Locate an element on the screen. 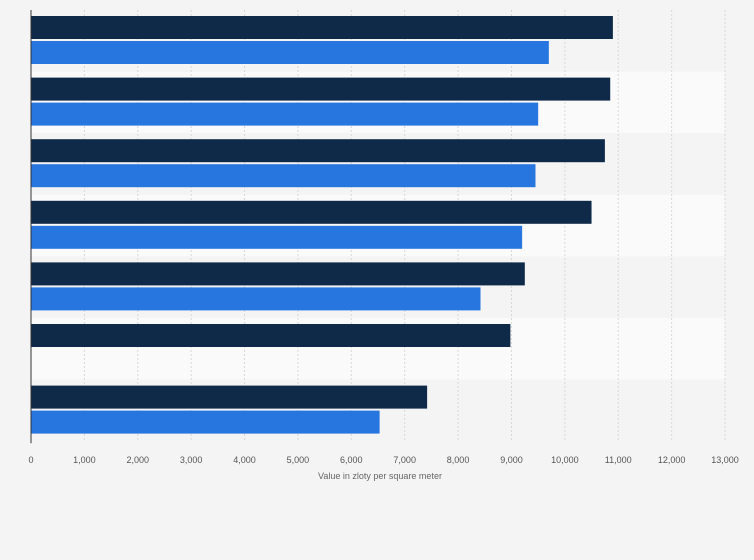 The width and height of the screenshot is (754, 560). x-tick-label: 4,000 is located at coordinates (244, 460).